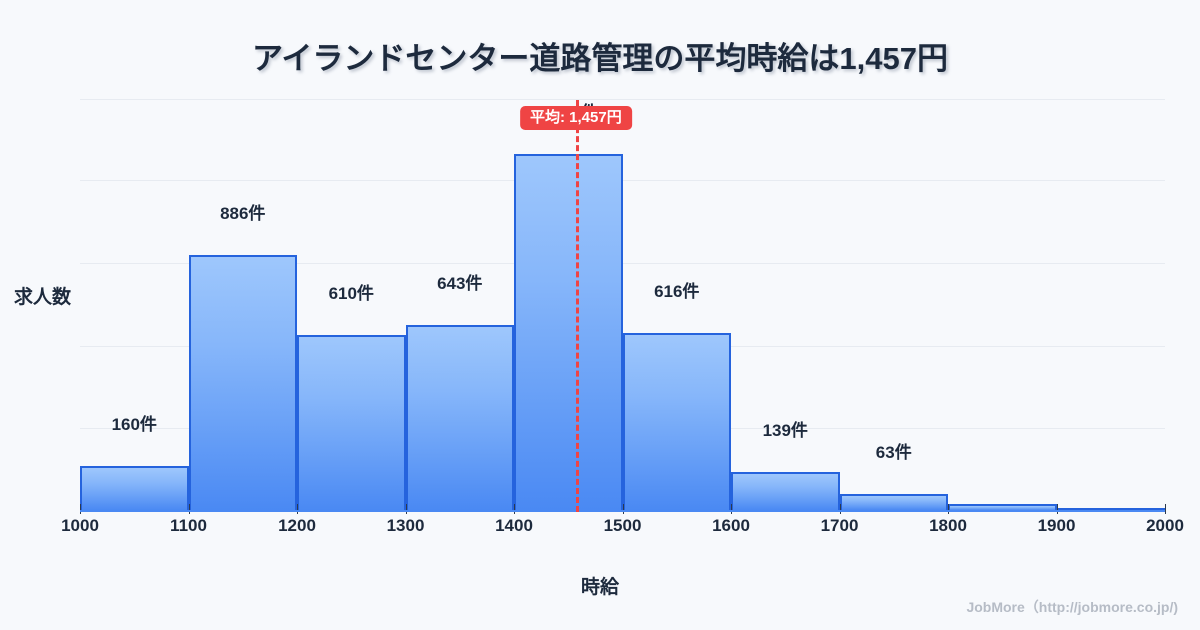  I want to click on x-axis-tick-label: 1200, so click(297, 525).